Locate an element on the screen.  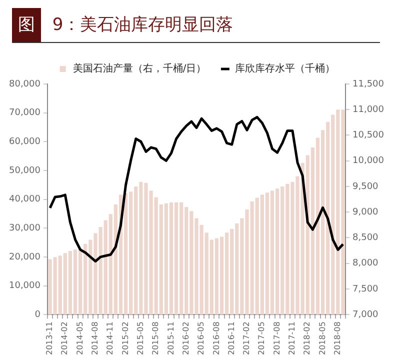
y-tick-label: 60,000 is located at coordinates (24, 141).